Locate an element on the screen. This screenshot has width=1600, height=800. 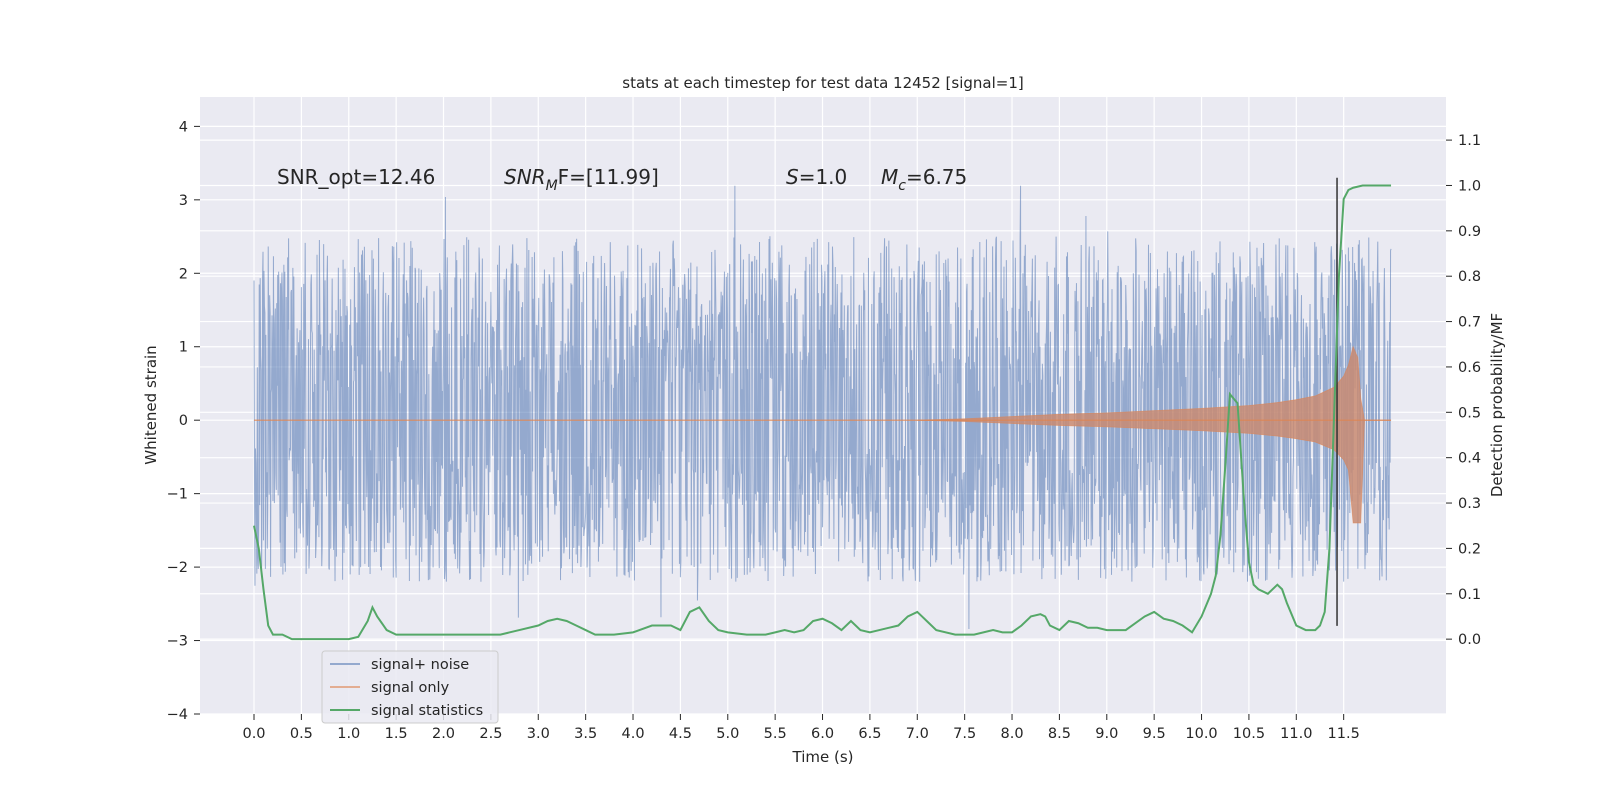
y-tick-label: 2 is located at coordinates (183, 274).